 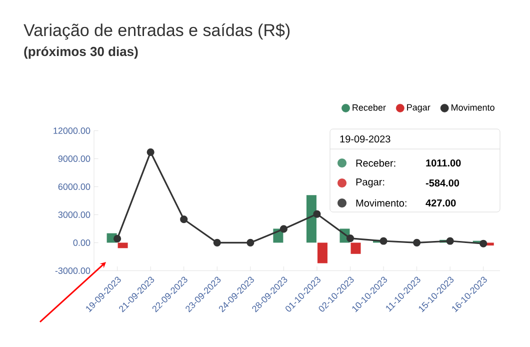 I want to click on y-tick-label: 3000.00, so click(x=74, y=215).